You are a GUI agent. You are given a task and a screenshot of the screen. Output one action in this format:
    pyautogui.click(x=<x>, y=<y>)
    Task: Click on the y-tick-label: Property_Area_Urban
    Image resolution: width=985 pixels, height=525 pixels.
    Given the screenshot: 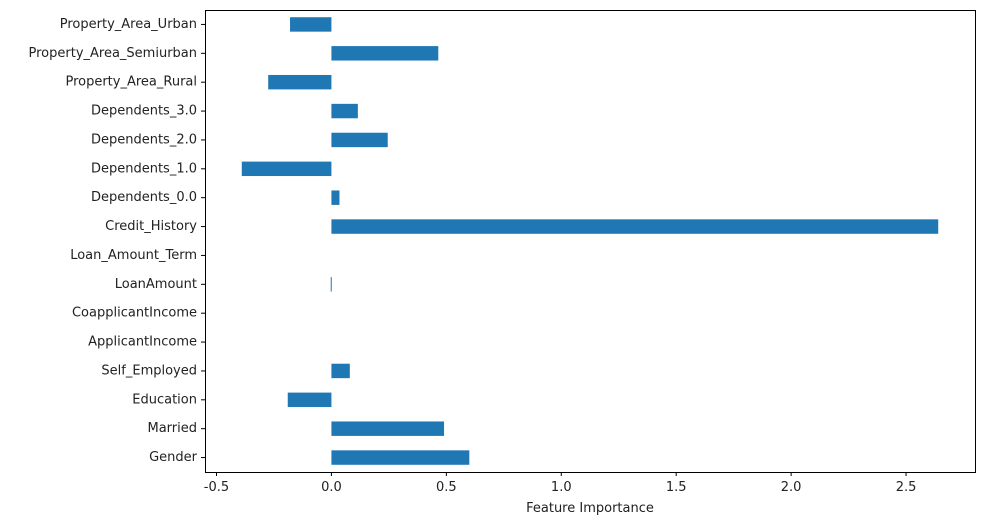 What is the action you would take?
    pyautogui.click(x=128, y=24)
    